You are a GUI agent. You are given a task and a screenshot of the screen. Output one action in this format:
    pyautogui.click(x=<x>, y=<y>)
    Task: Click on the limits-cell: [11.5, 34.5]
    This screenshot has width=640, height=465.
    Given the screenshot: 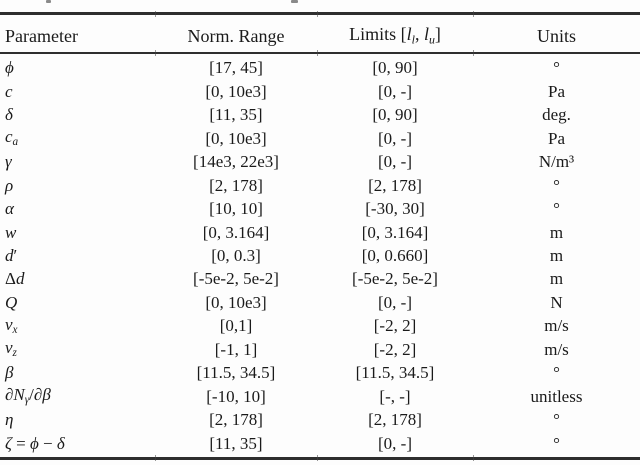 What is the action you would take?
    pyautogui.click(x=395, y=373)
    